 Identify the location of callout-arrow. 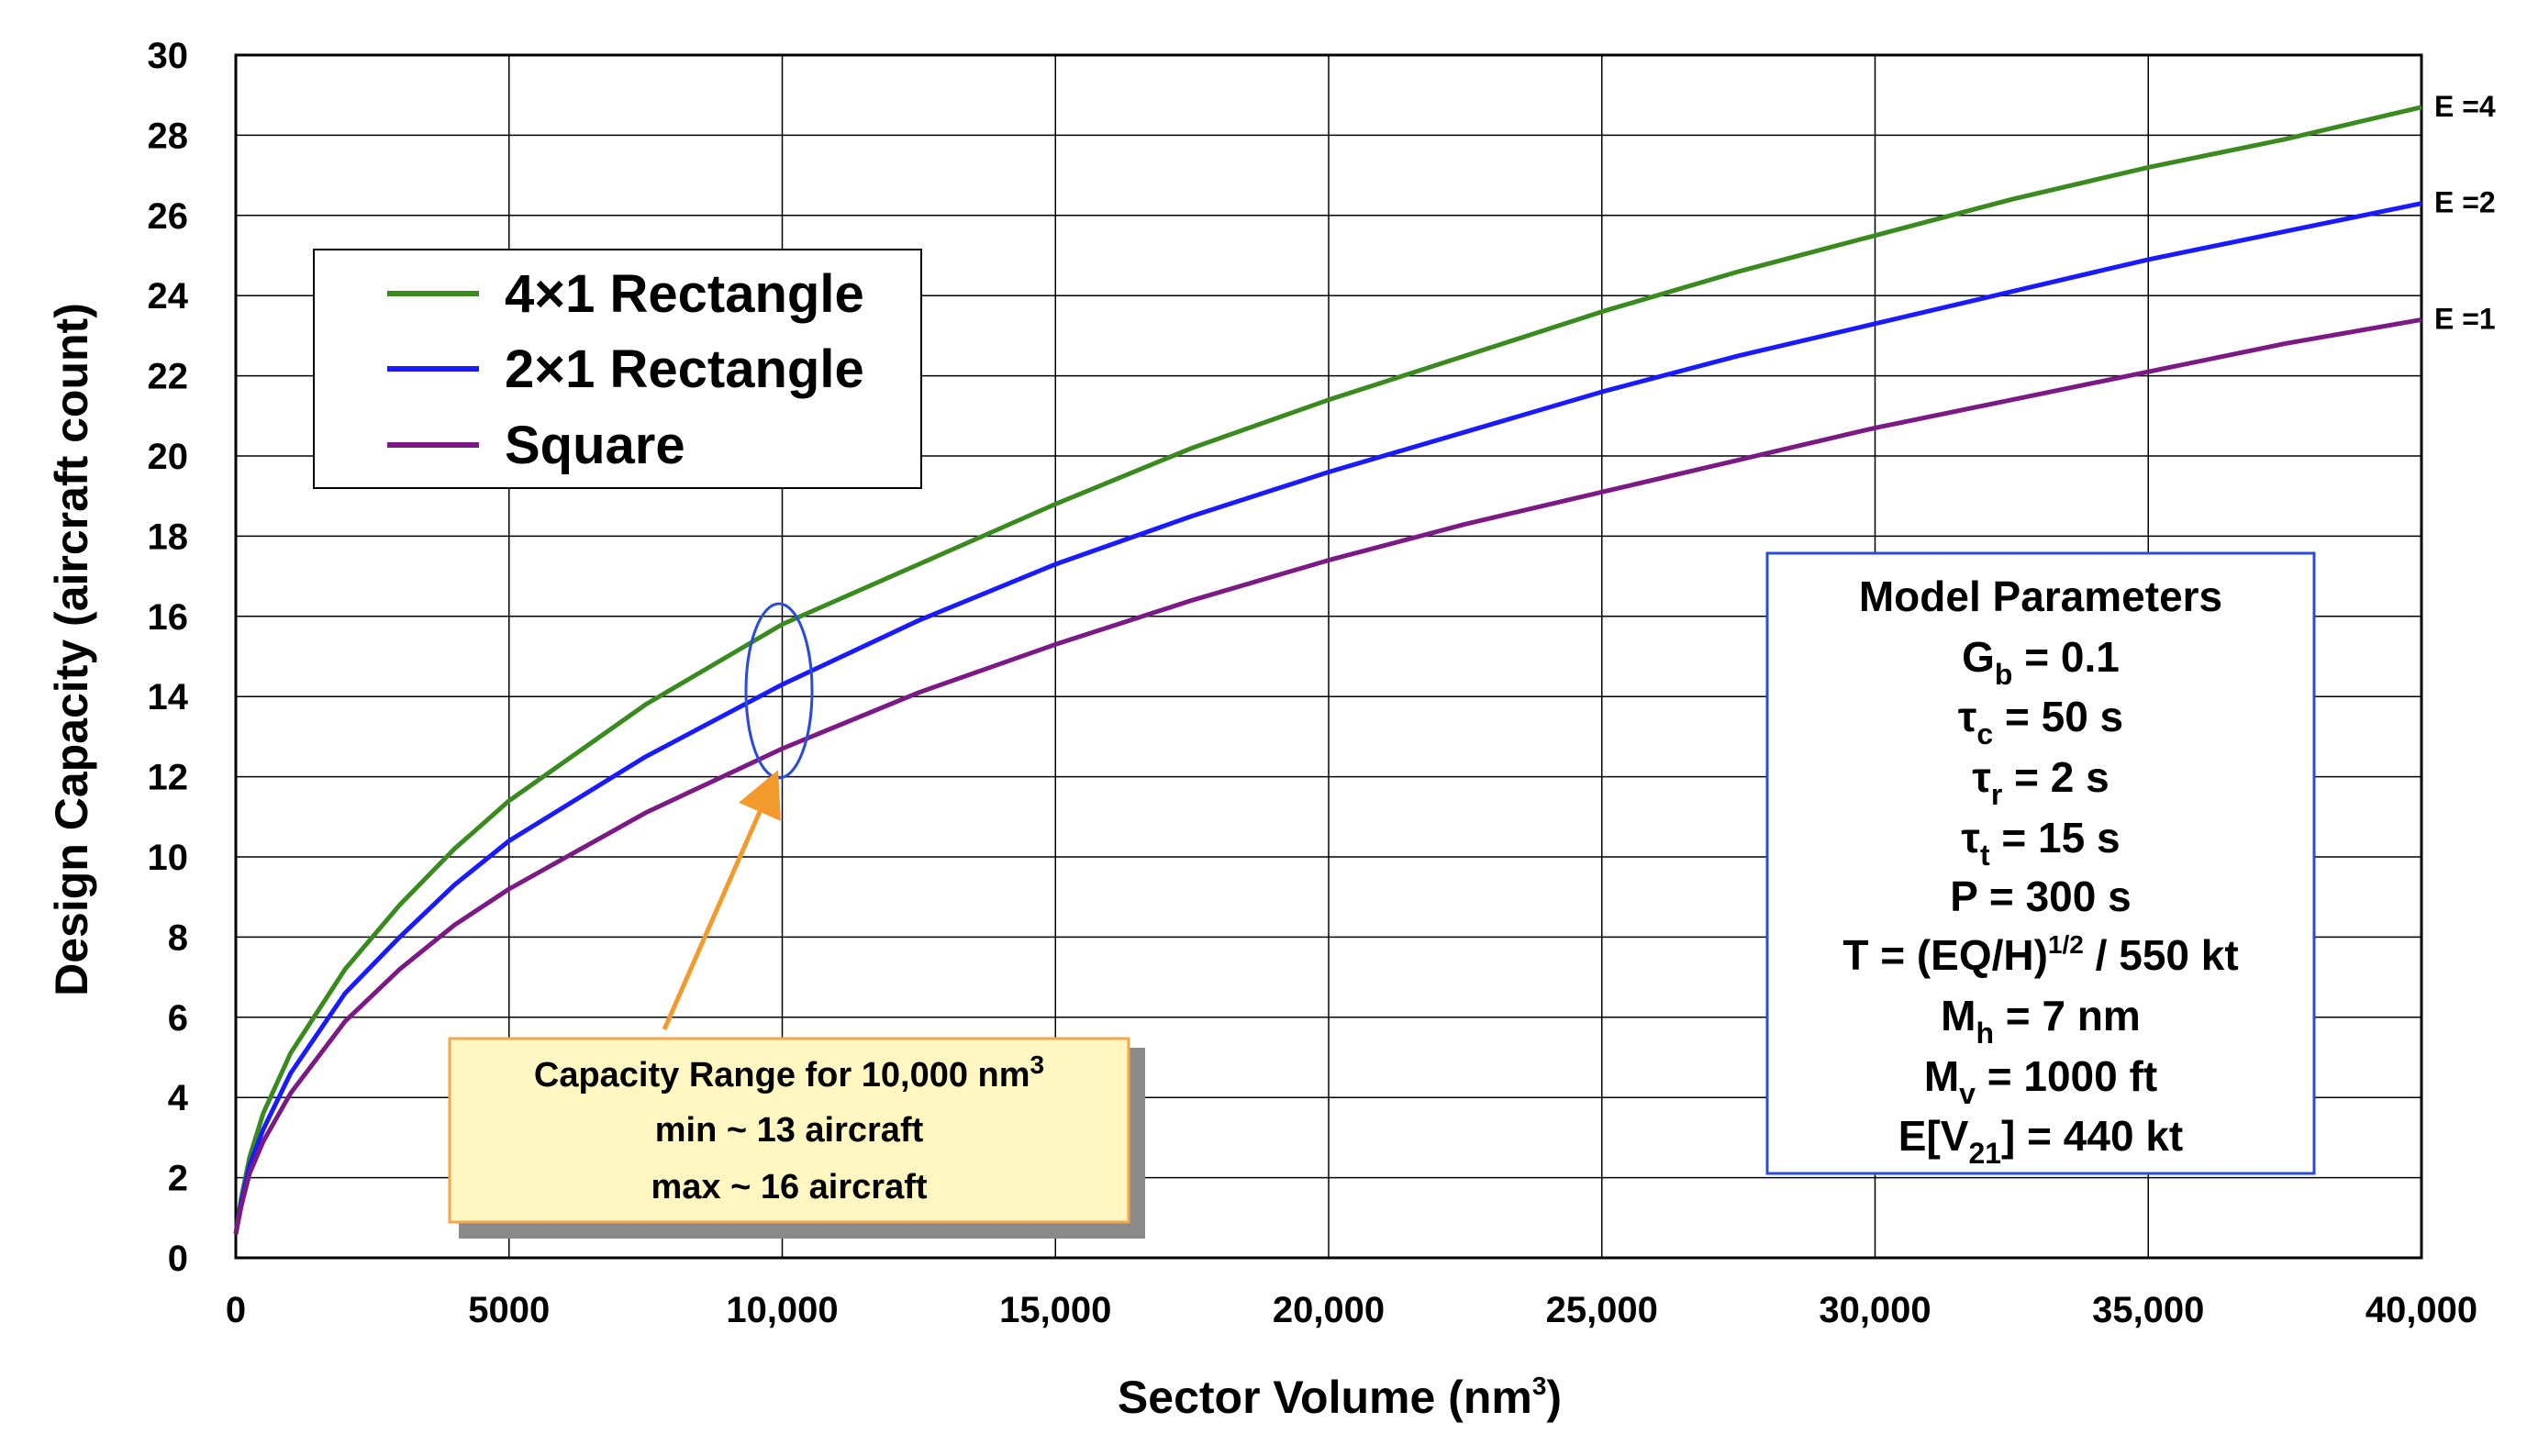
(721, 900).